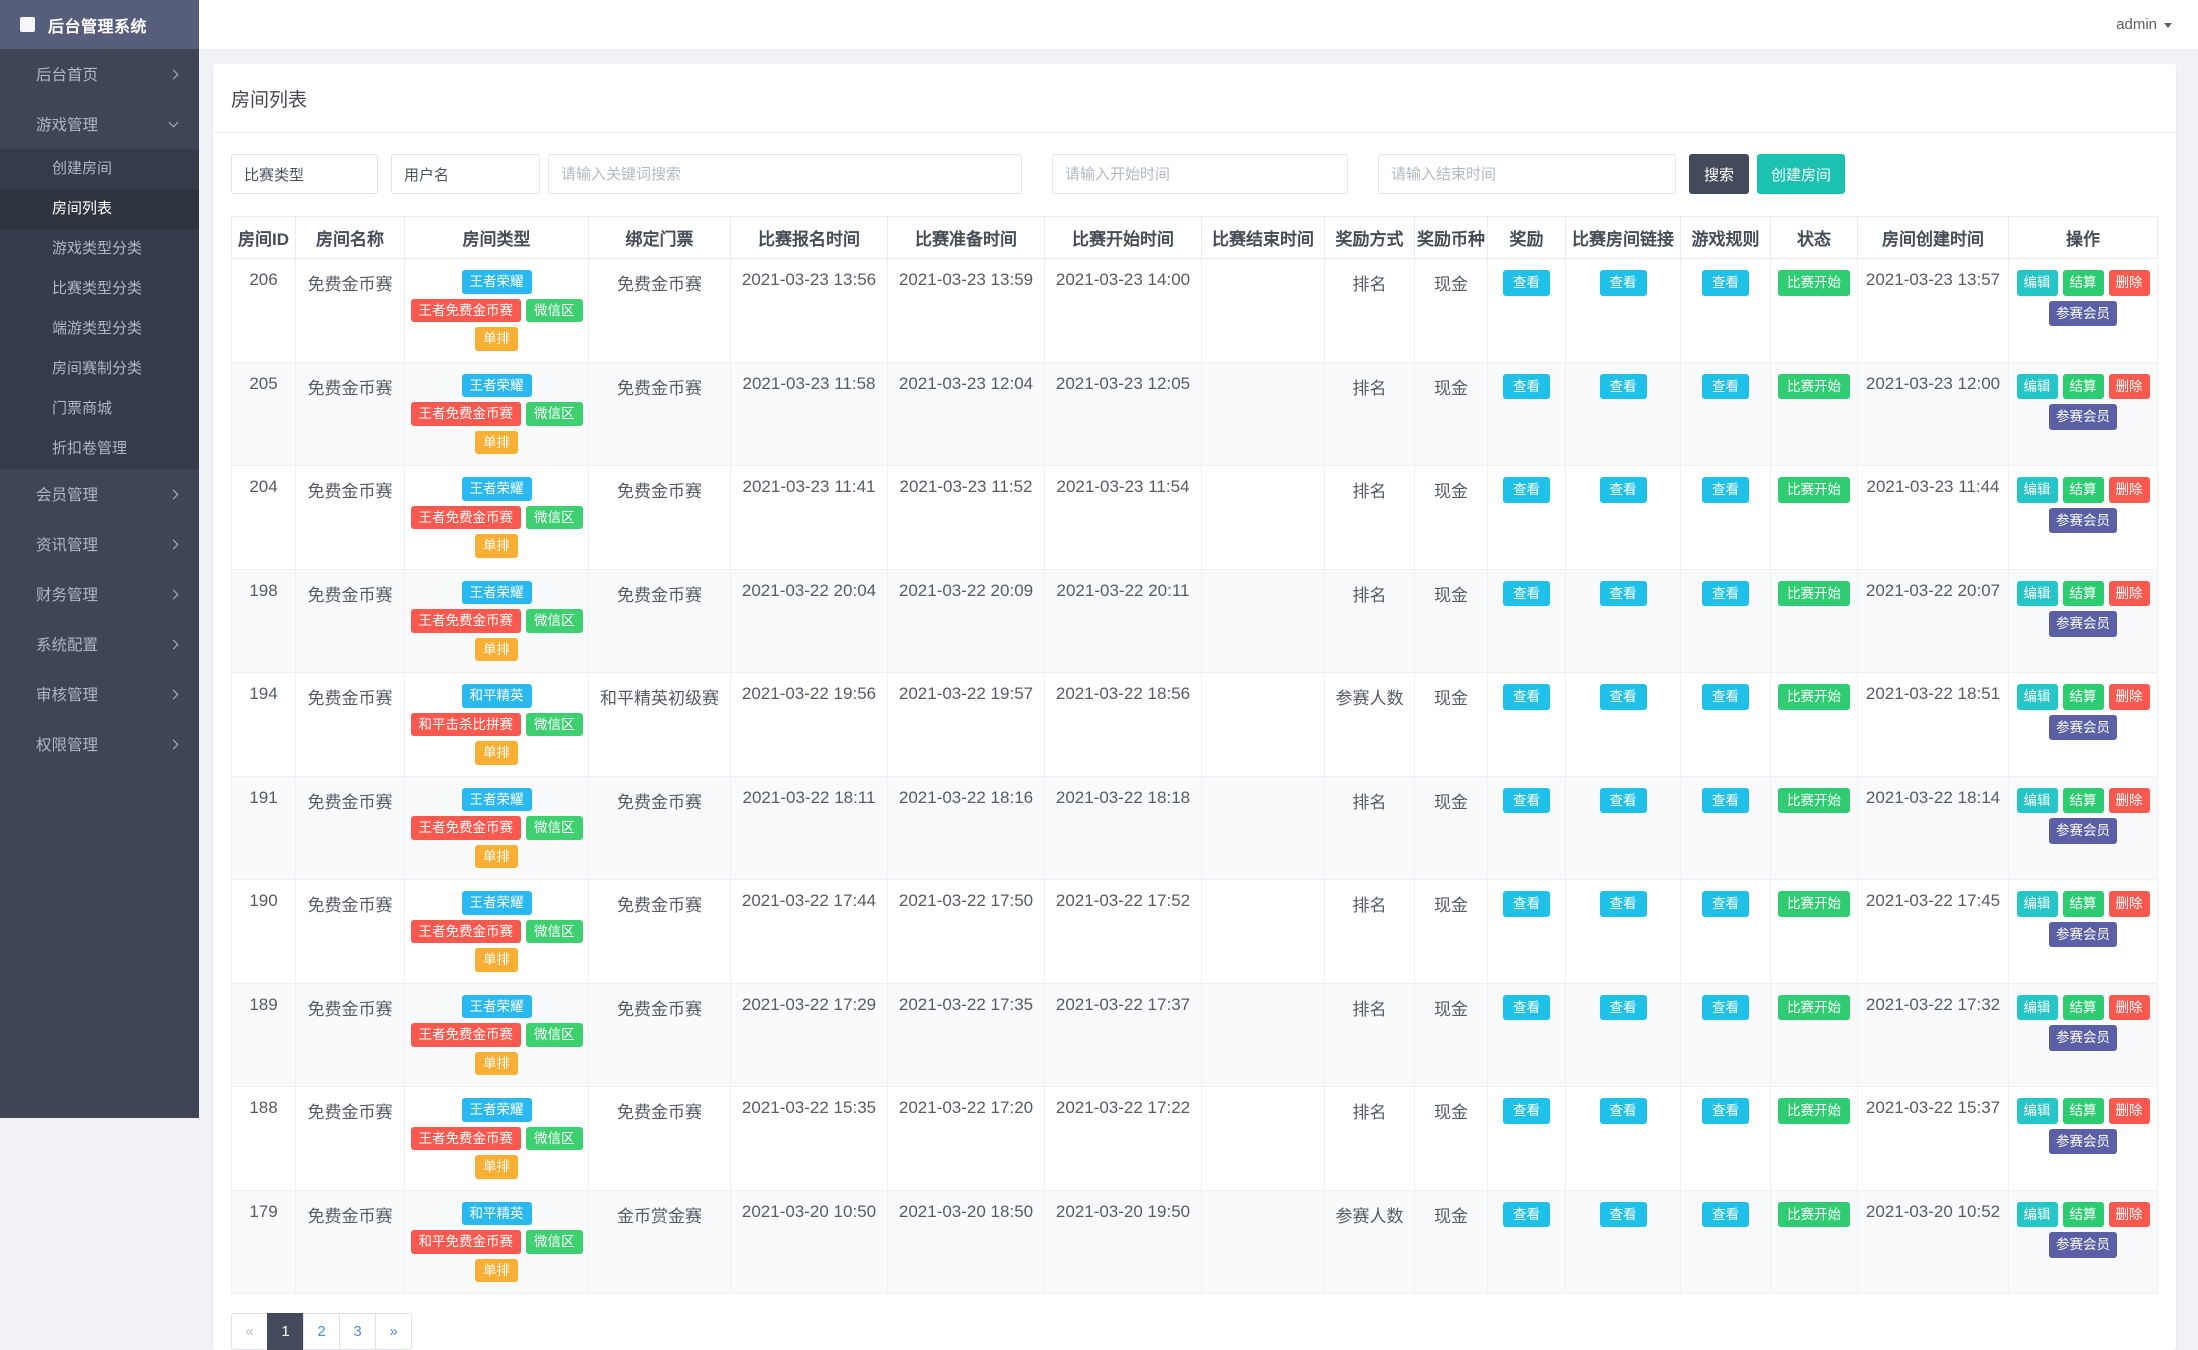 This screenshot has height=1350, width=2198. Describe the element at coordinates (1527, 174) in the screenshot. I see `end-time-input` at that location.